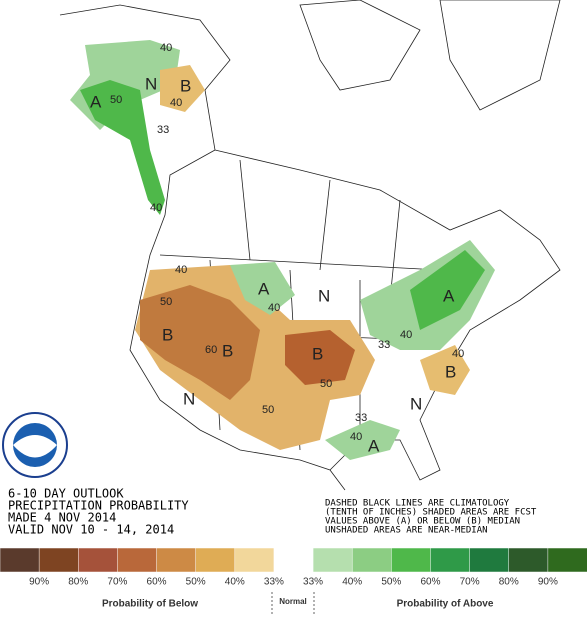 The height and width of the screenshot is (620, 587). Describe the element at coordinates (417, 504) in the screenshot. I see `note-line: DASHED BLACK LINES ARE CLIMATOLOGY` at that location.